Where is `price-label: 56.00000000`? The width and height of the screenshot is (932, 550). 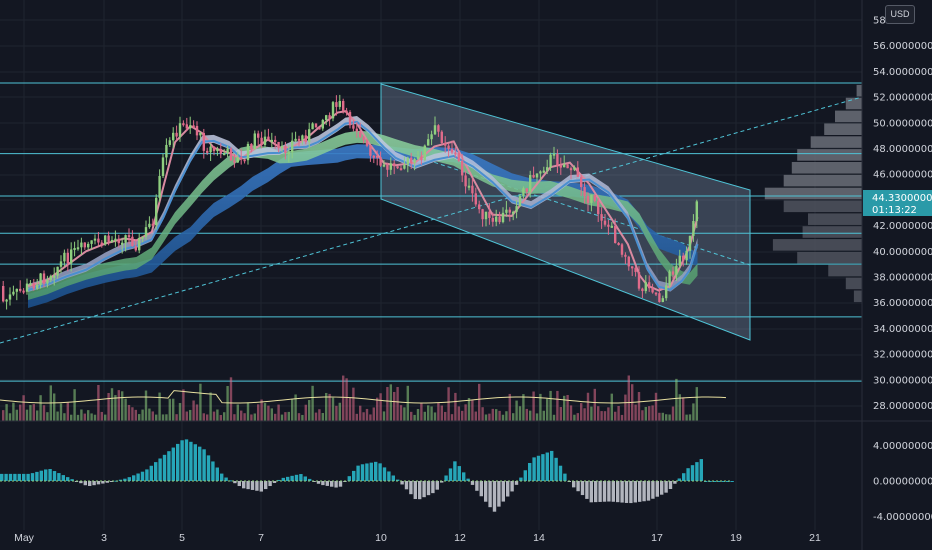 price-label: 56.00000000 is located at coordinates (902, 46).